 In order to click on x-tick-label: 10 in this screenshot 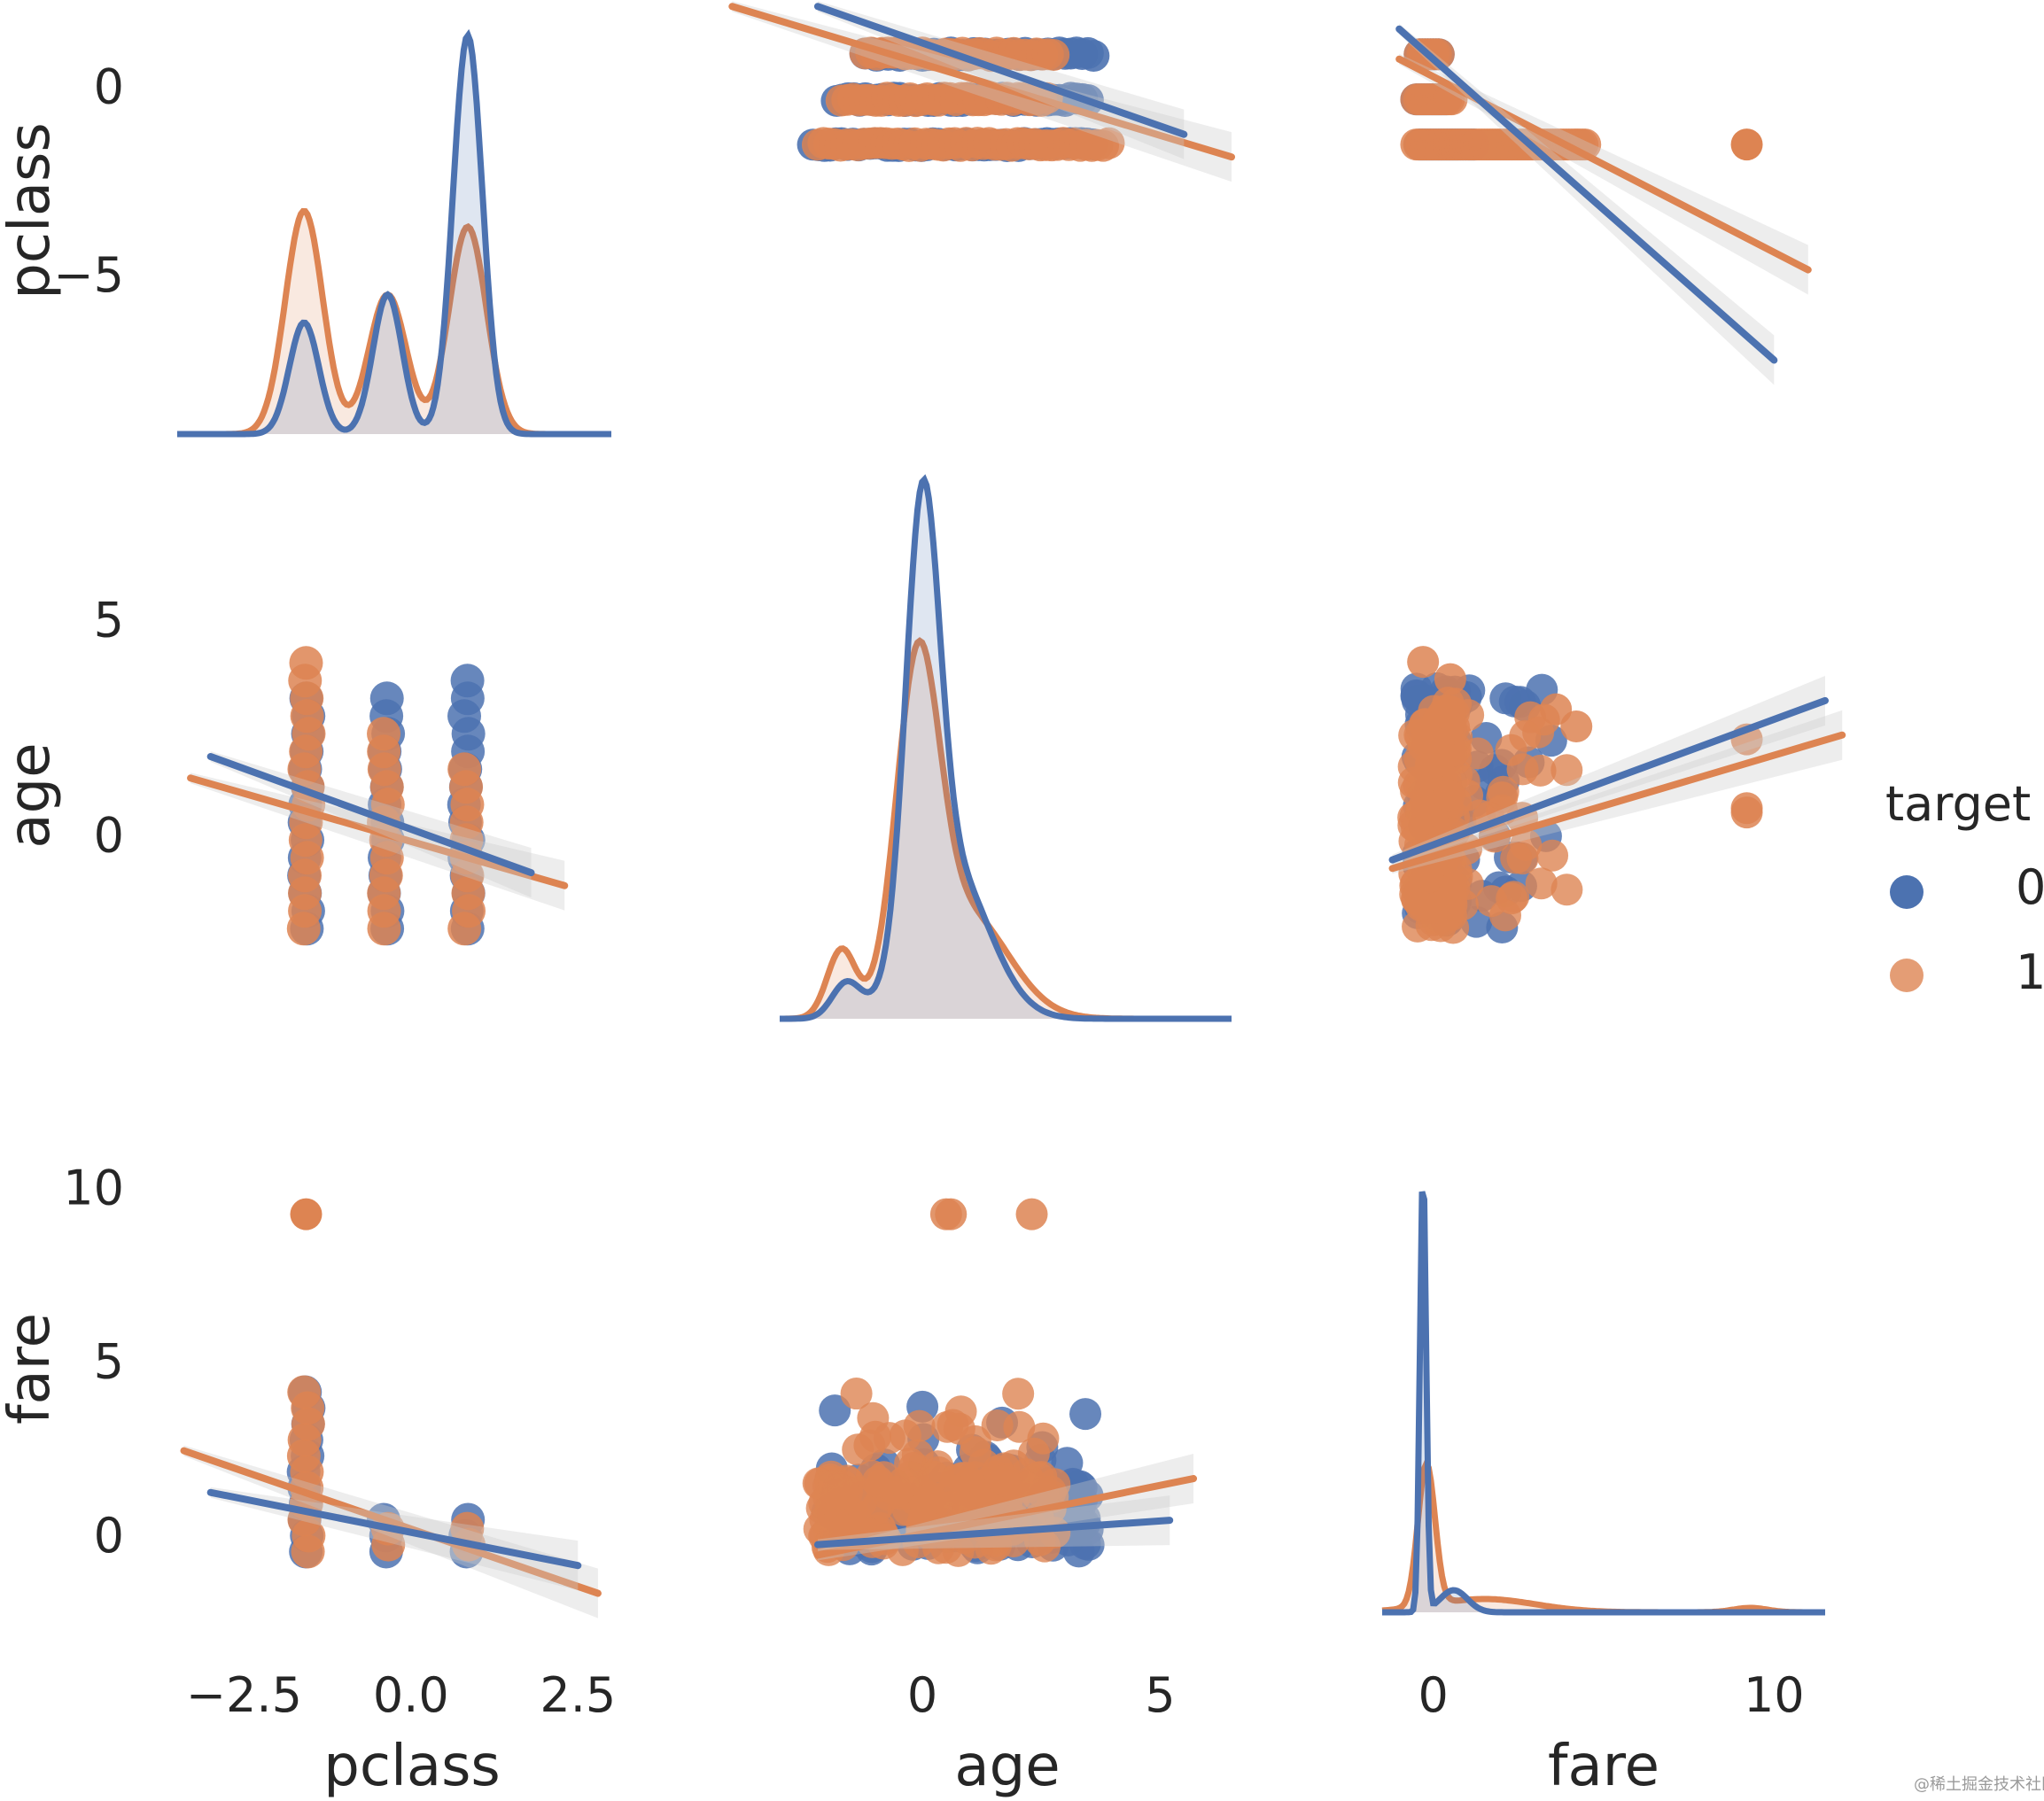, I will do `click(1774, 1695)`.